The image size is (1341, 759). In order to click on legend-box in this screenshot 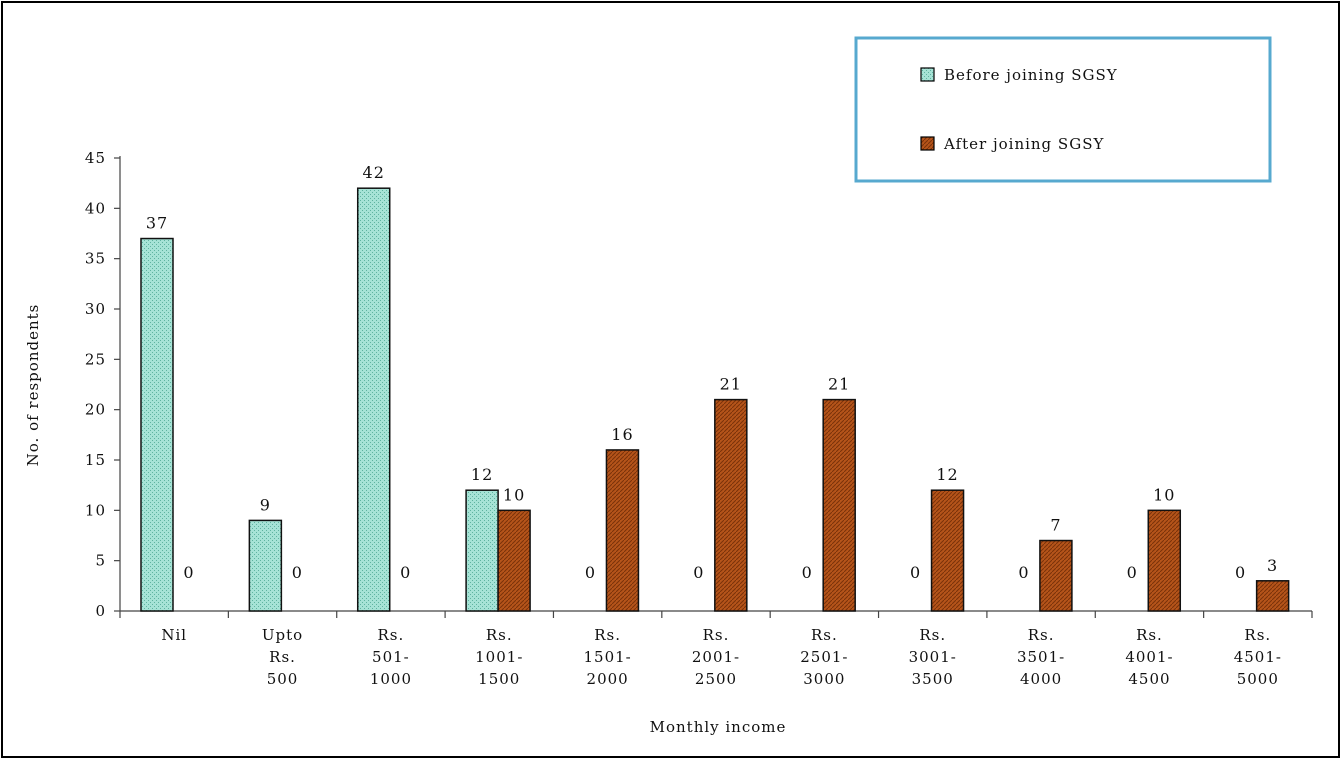, I will do `click(1063, 109)`.